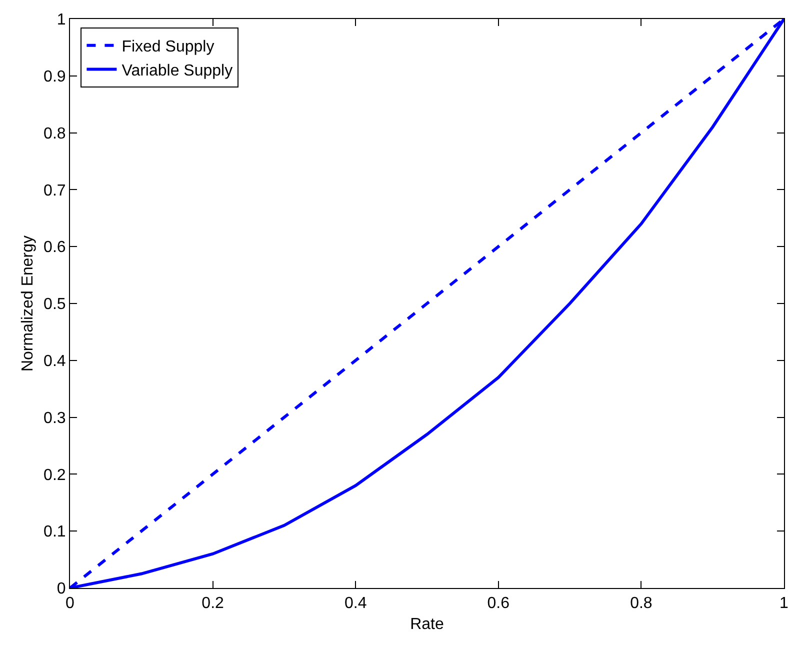  What do you see at coordinates (55, 77) in the screenshot?
I see `y-tick-label: 0.9` at bounding box center [55, 77].